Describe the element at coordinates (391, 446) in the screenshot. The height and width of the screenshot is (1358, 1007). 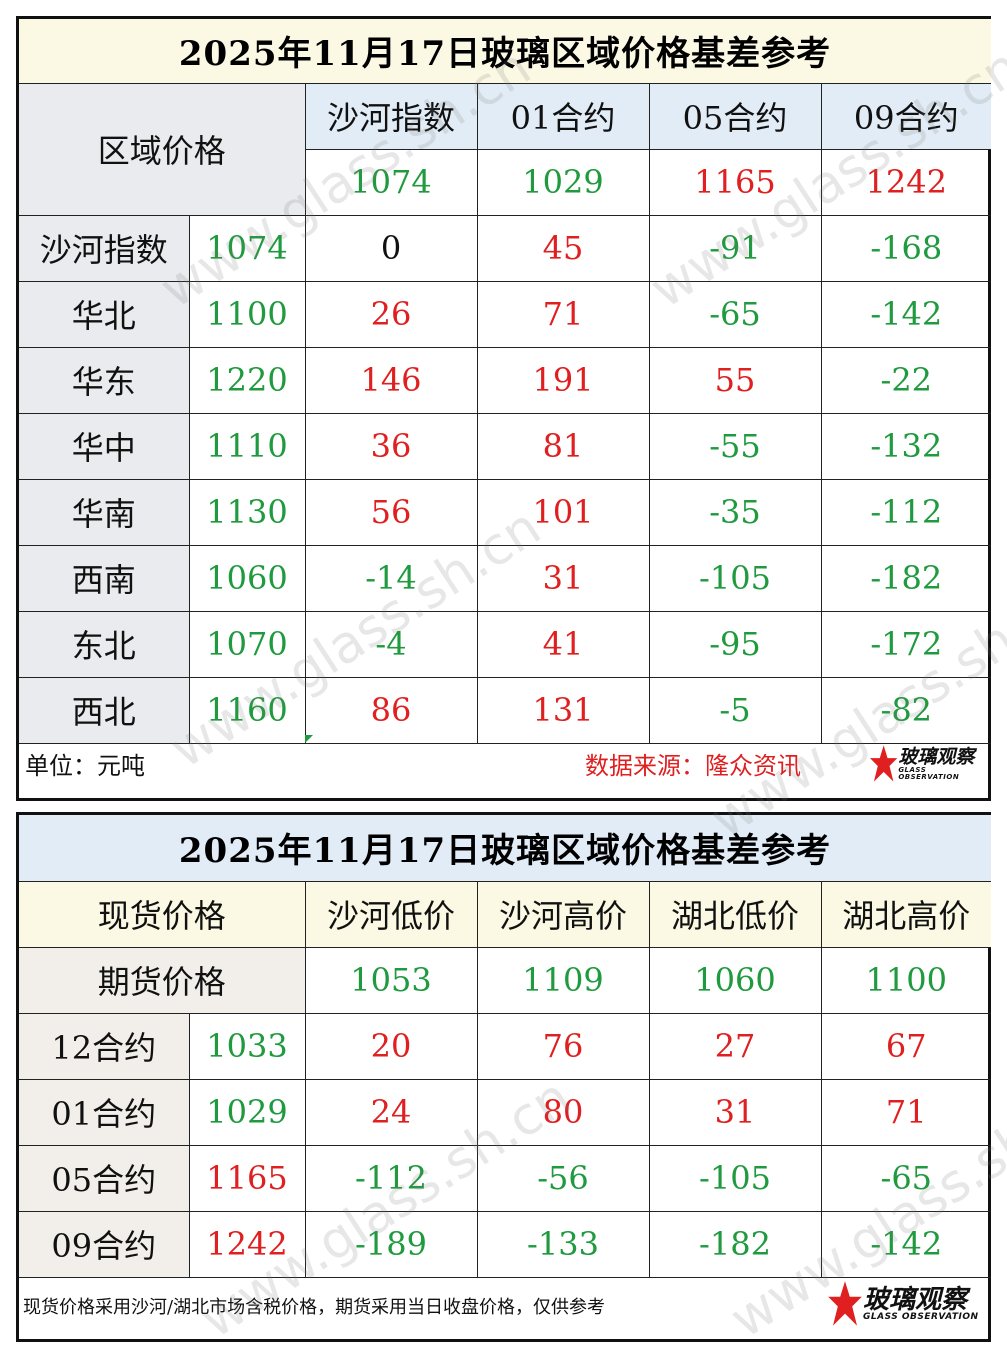
I see `basis-cell: 36` at that location.